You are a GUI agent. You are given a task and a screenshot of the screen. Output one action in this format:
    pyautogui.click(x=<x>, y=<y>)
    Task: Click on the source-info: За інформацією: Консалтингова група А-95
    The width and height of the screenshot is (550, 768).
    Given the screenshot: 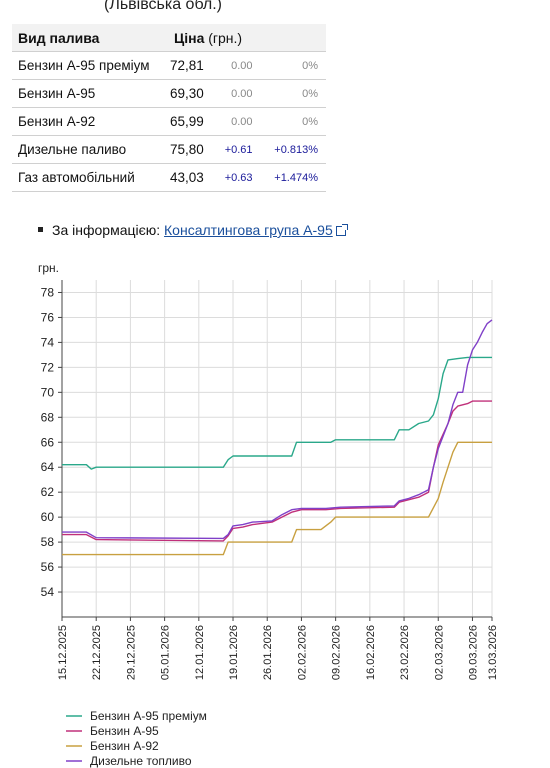 What is the action you would take?
    pyautogui.click(x=193, y=230)
    